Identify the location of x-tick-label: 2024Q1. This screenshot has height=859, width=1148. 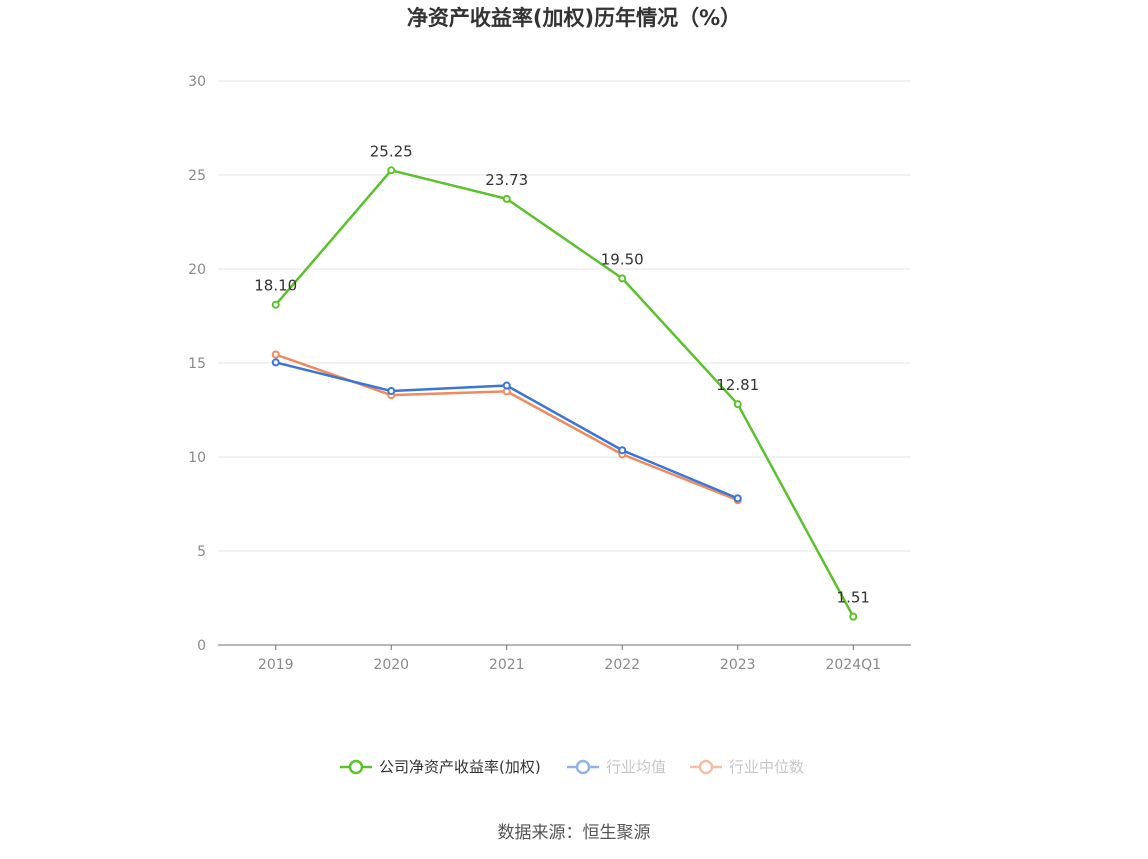
(853, 665).